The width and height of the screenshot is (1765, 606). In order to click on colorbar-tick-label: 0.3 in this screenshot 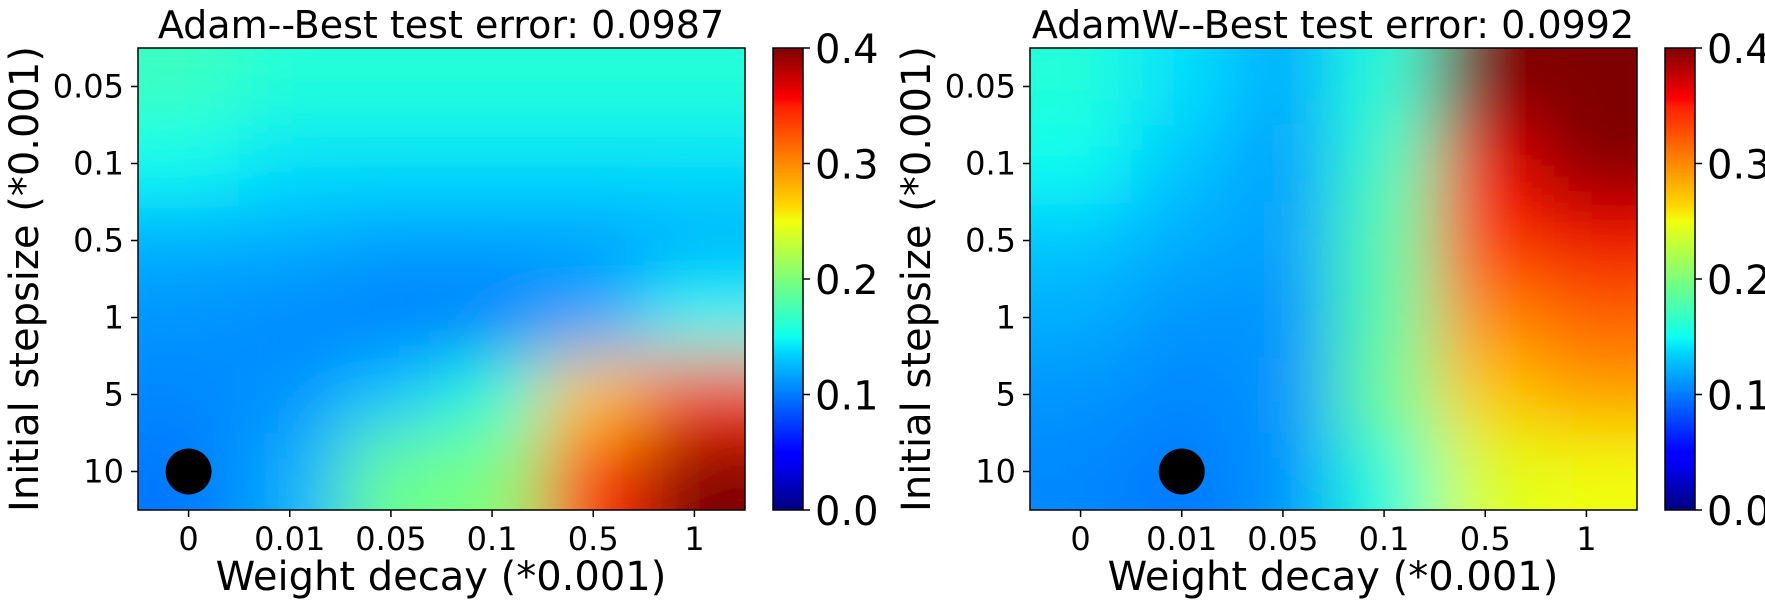, I will do `click(1736, 166)`.